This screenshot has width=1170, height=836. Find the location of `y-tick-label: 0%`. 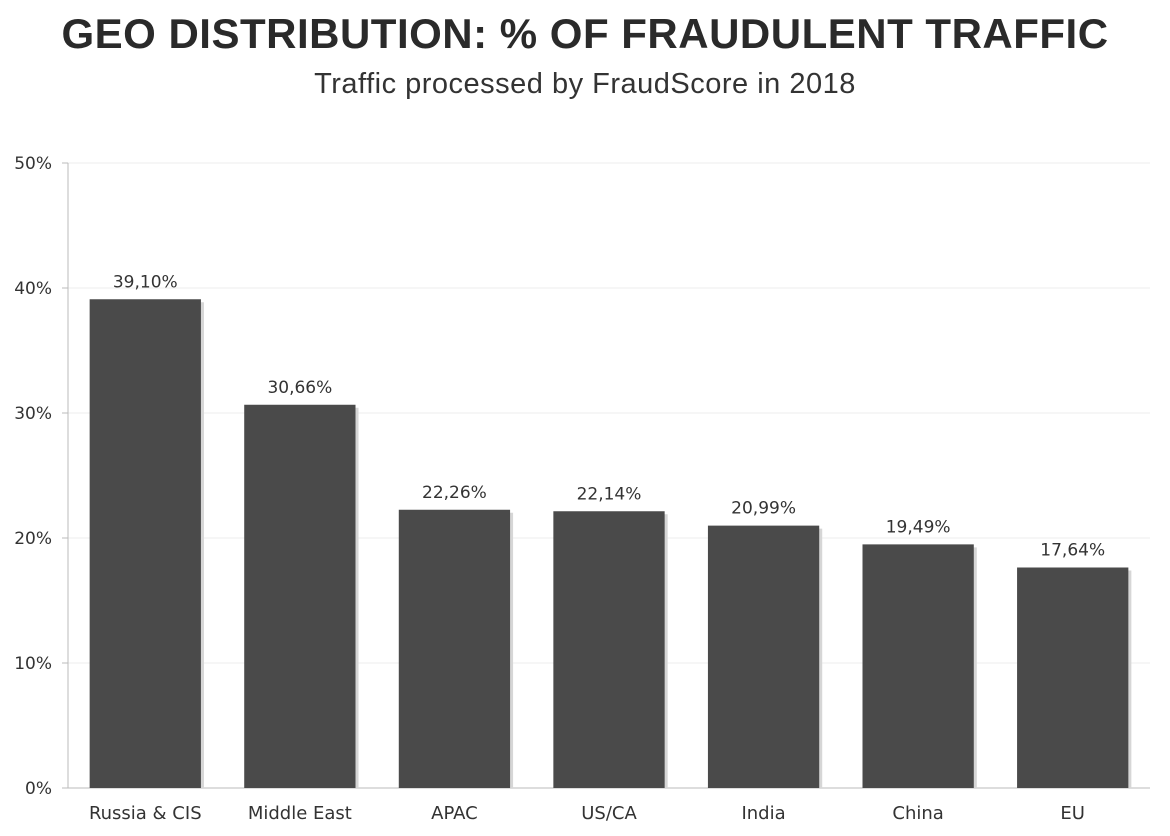

y-tick-label: 0% is located at coordinates (38, 789).